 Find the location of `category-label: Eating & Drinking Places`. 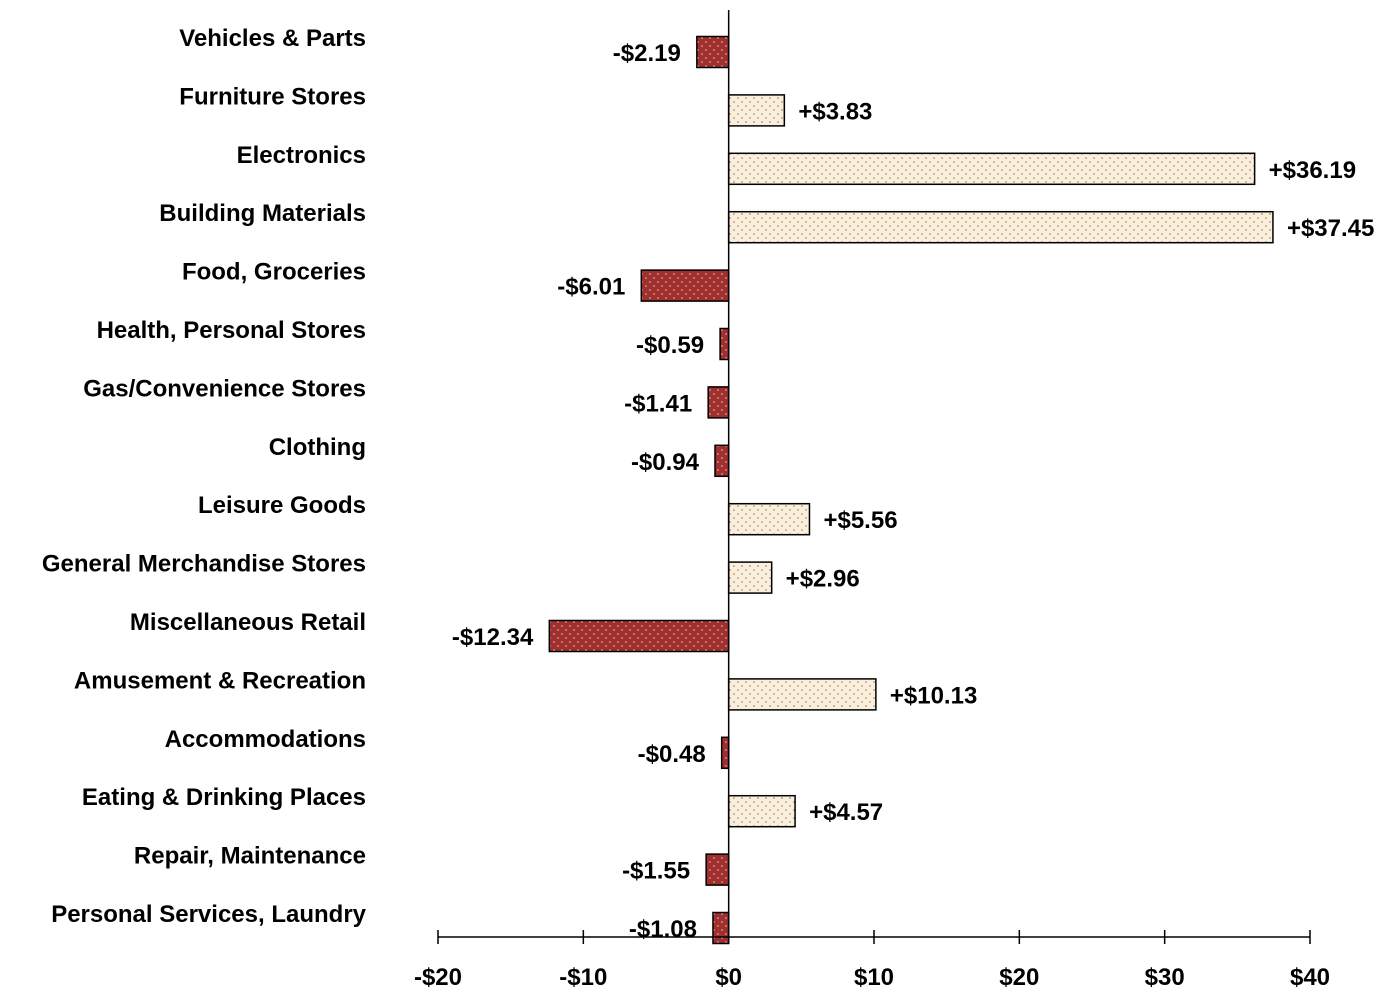

category-label: Eating & Drinking Places is located at coordinates (224, 797).